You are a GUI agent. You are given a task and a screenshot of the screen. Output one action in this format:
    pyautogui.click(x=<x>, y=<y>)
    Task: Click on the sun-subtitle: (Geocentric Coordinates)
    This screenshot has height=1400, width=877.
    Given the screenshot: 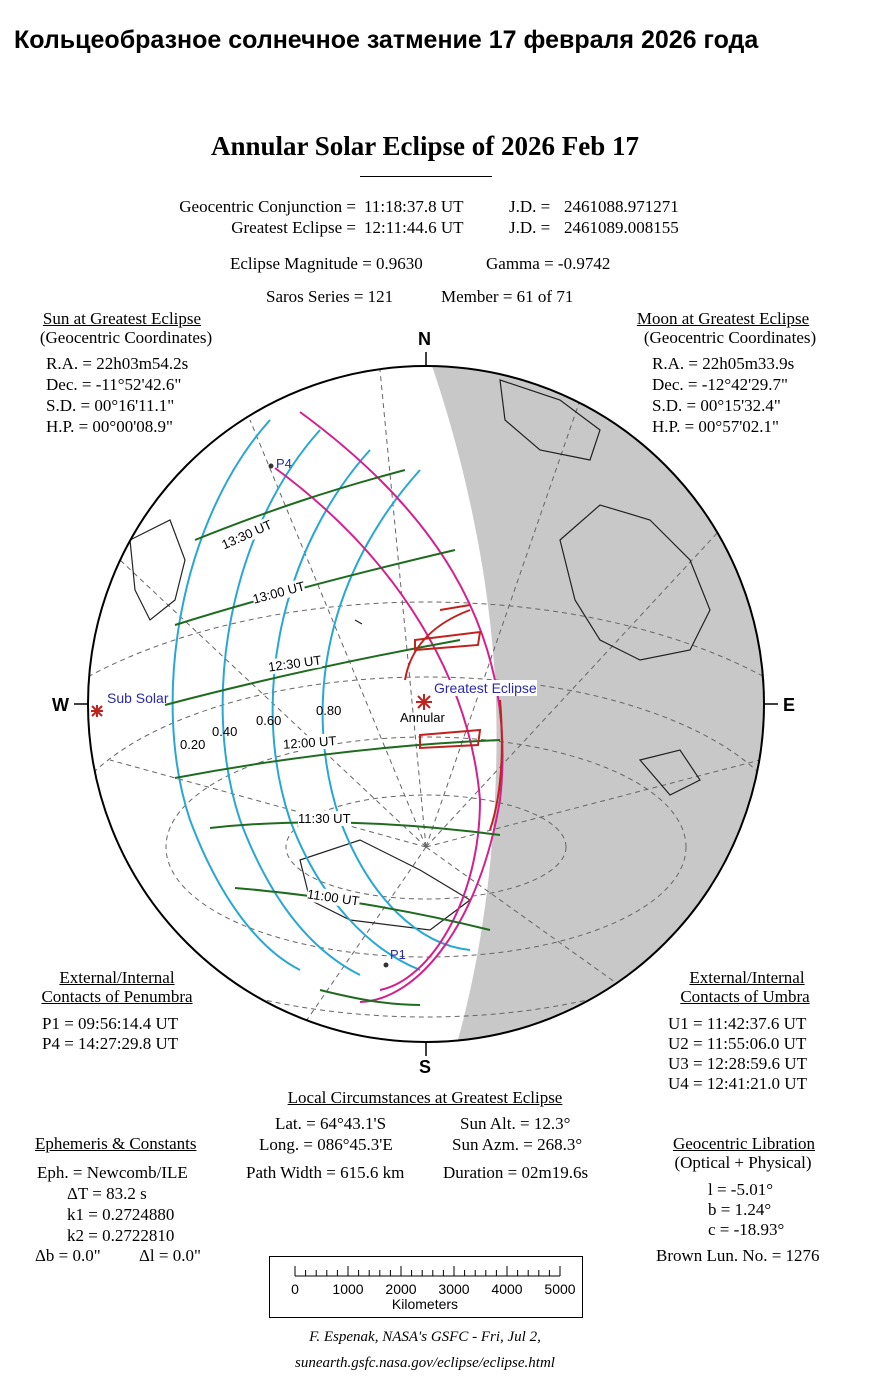 What is the action you would take?
    pyautogui.click(x=126, y=337)
    